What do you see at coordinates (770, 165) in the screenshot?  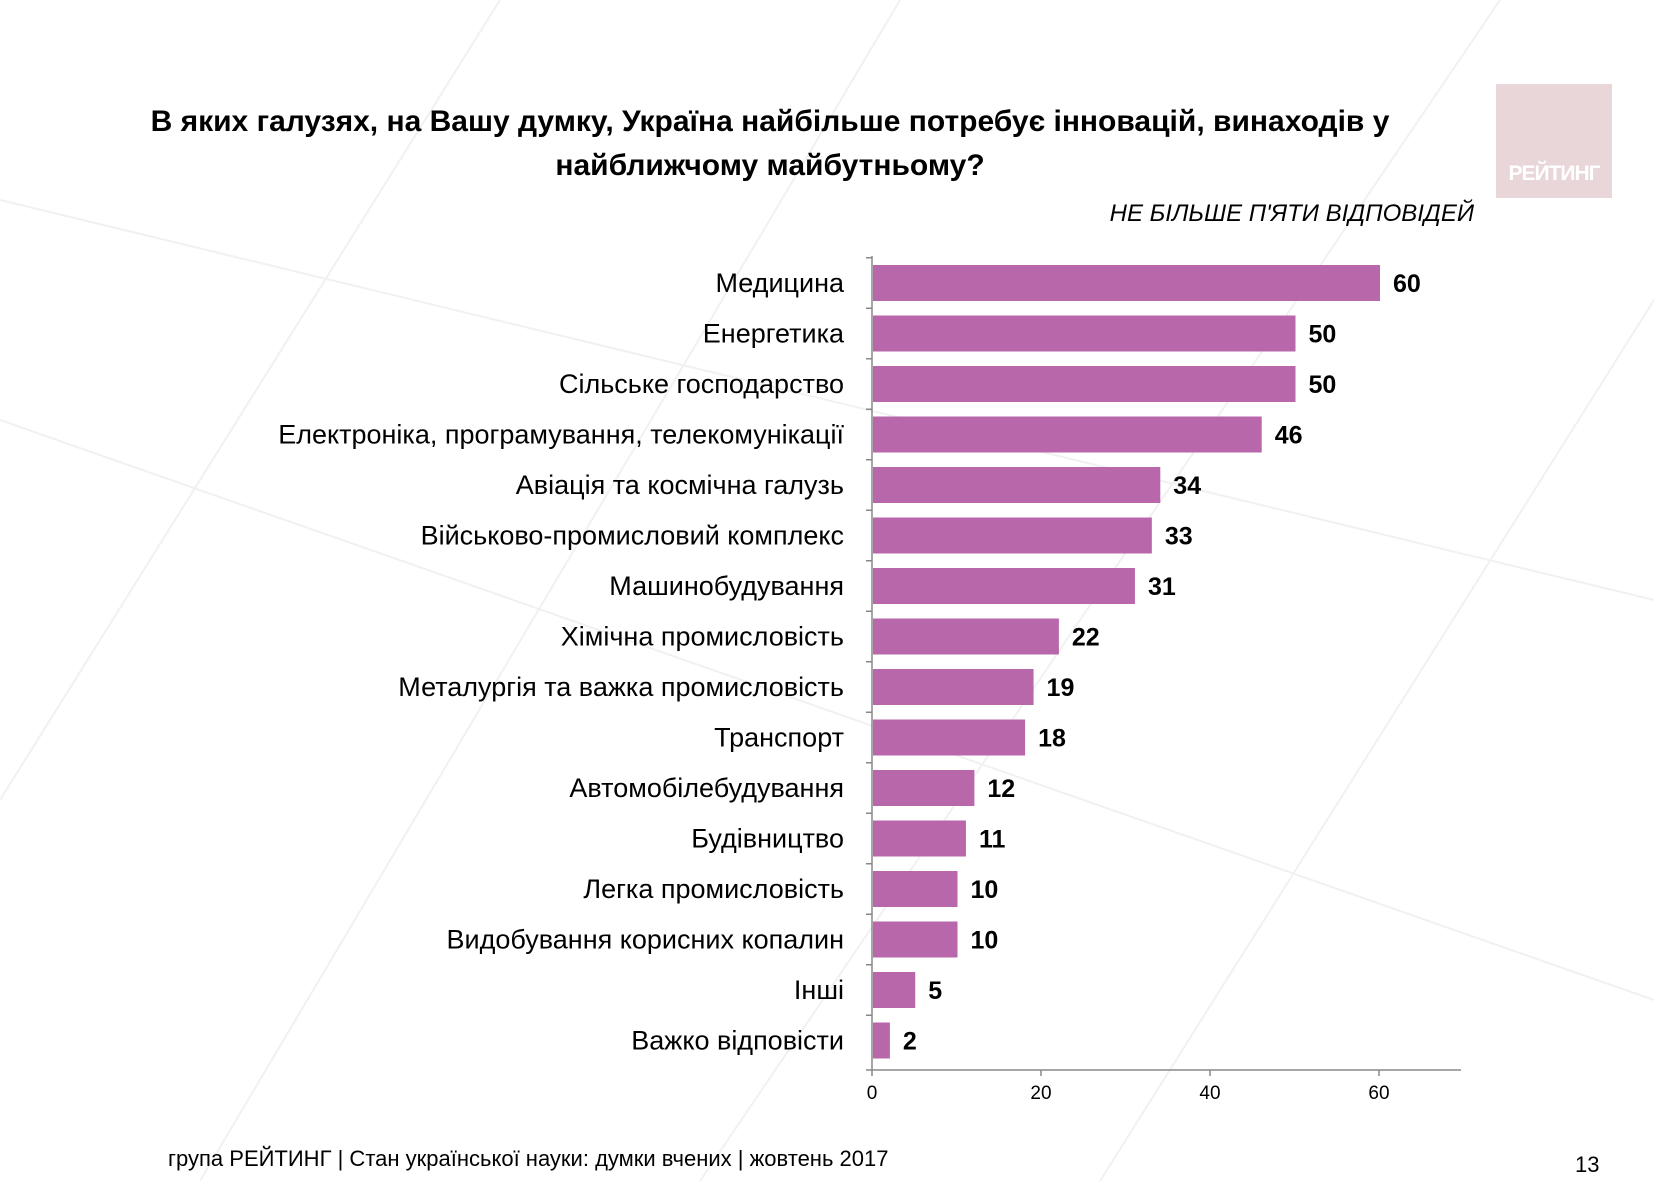 I see `title-line-2: найближчому майбутньому?` at bounding box center [770, 165].